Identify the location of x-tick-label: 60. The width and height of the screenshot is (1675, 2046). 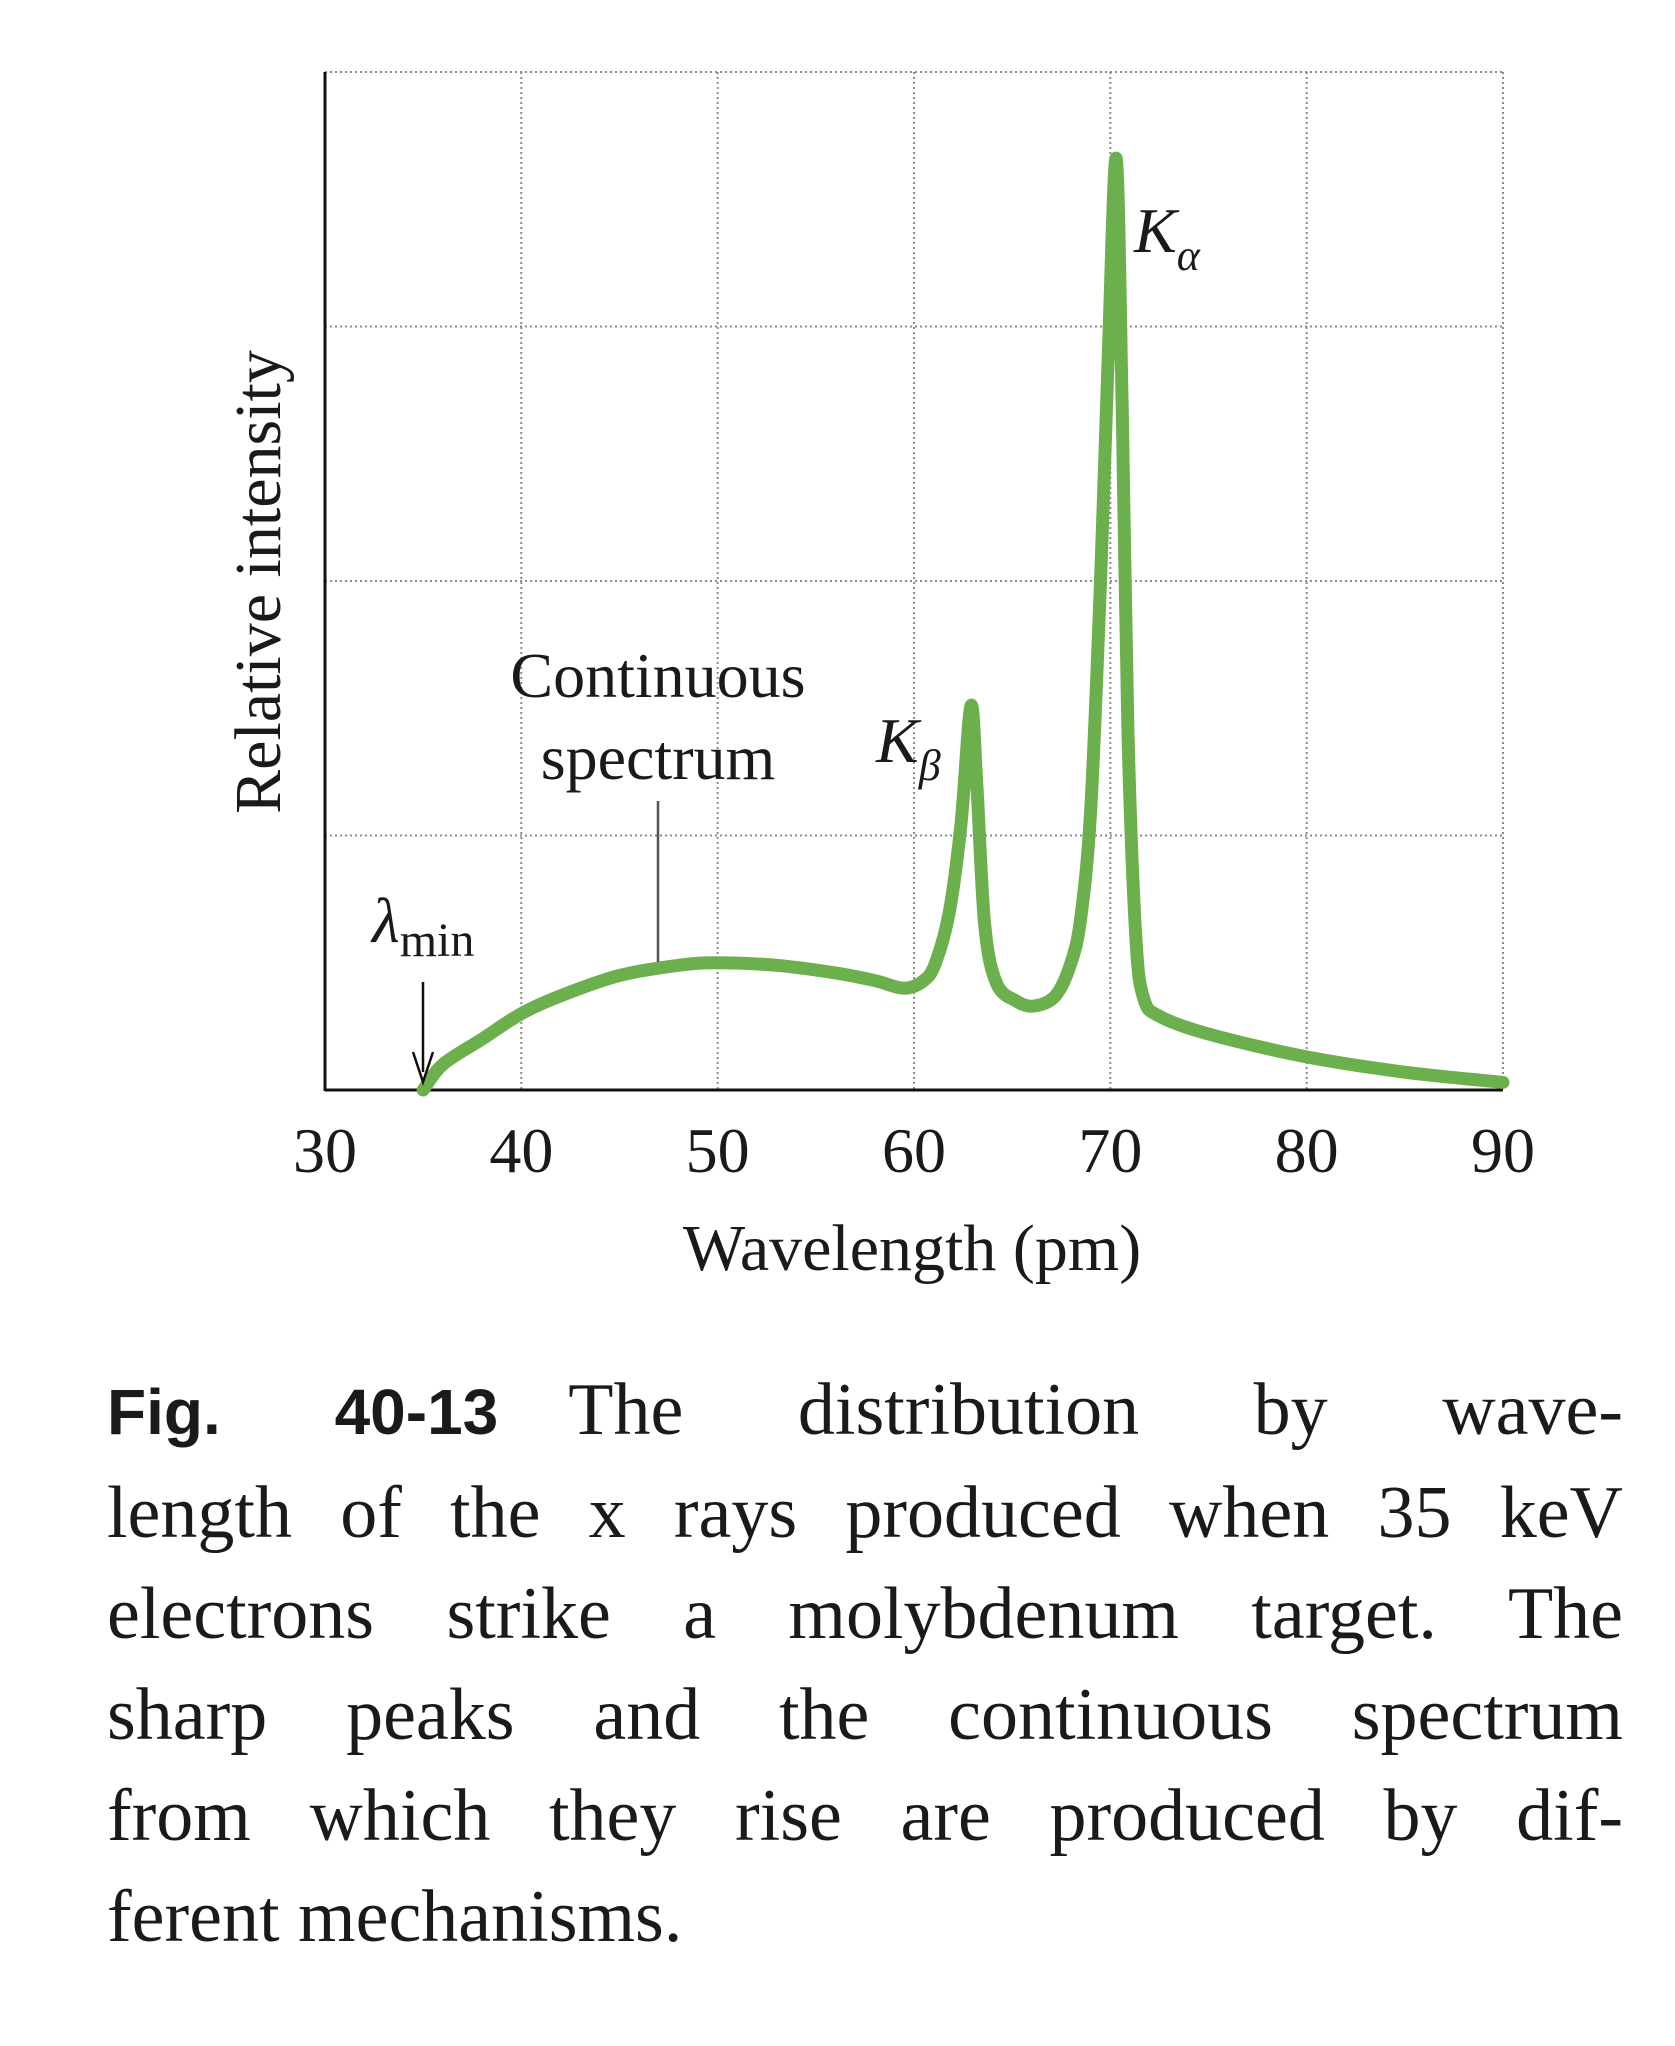
(914, 1150).